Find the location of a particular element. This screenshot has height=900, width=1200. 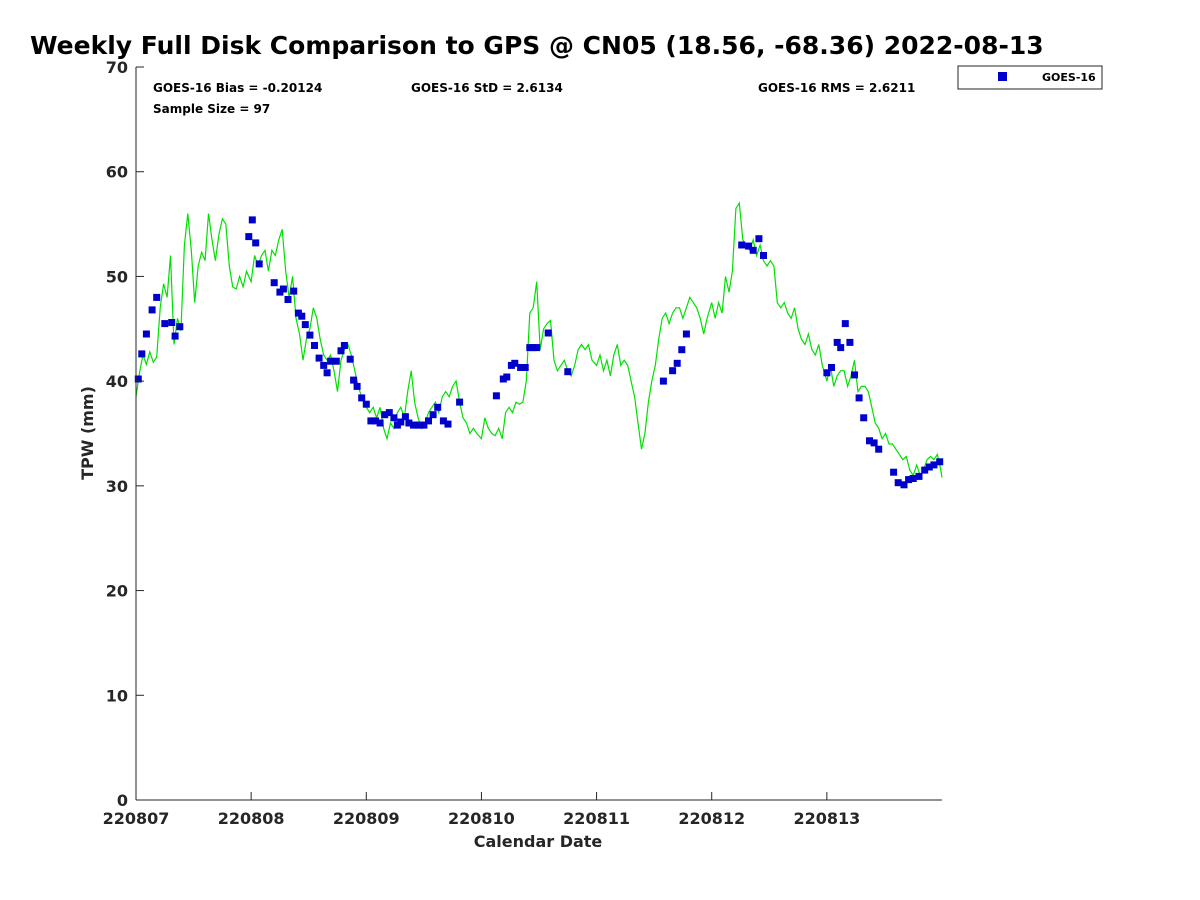

x-tick-label: 220812 is located at coordinates (711, 818).